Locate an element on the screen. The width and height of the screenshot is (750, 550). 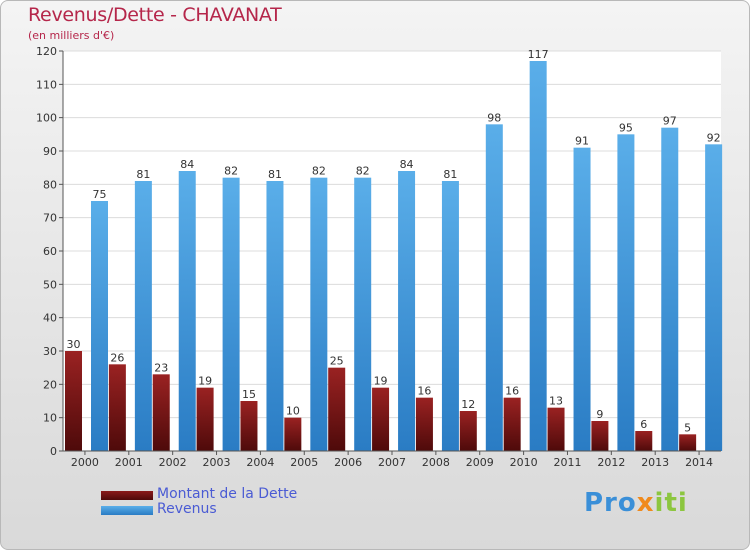
legend-label-revenue: Revenus is located at coordinates (187, 509).